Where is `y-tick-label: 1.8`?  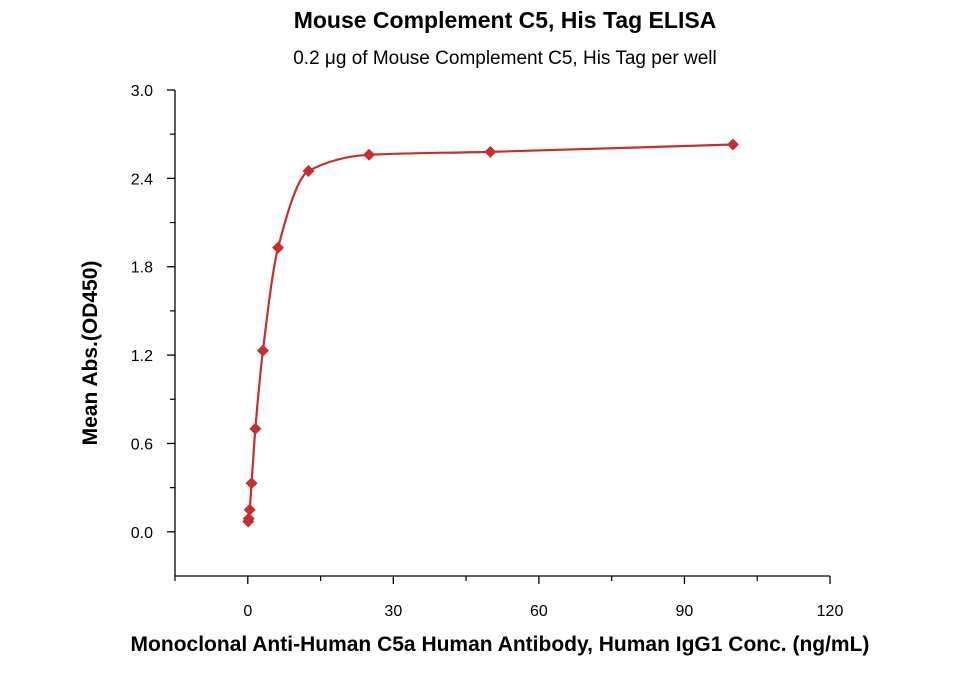 y-tick-label: 1.8 is located at coordinates (142, 268).